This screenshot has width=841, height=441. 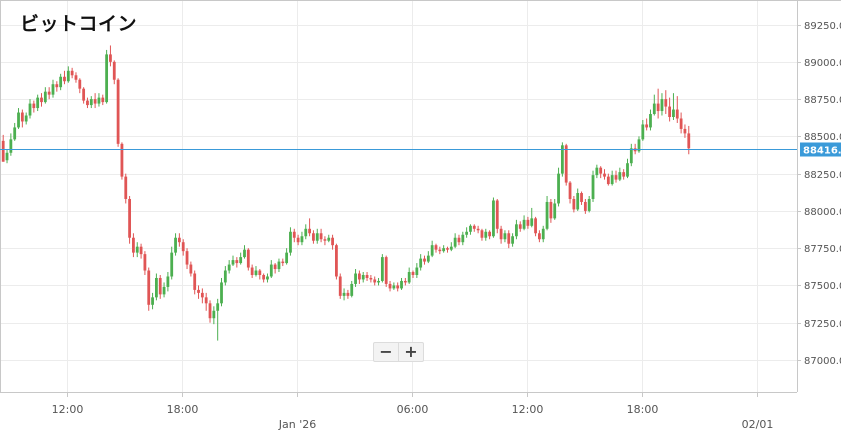 I want to click on y-tick-label: 88500.0, so click(x=822, y=137).